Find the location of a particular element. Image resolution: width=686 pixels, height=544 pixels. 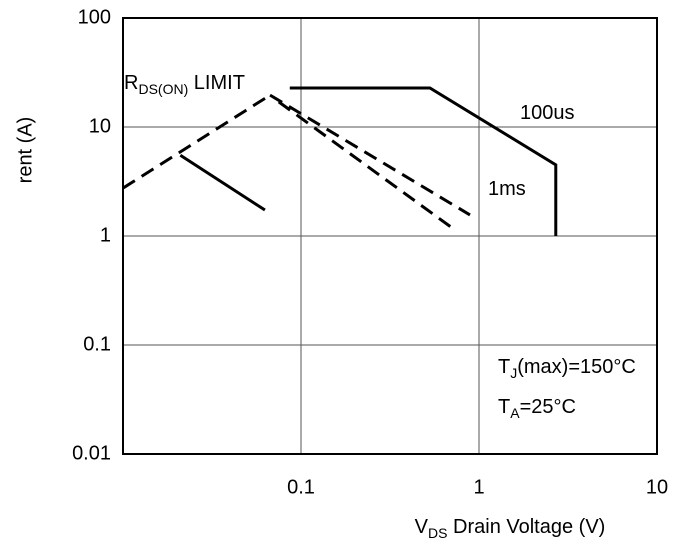

text-sub: A is located at coordinates (515, 413).